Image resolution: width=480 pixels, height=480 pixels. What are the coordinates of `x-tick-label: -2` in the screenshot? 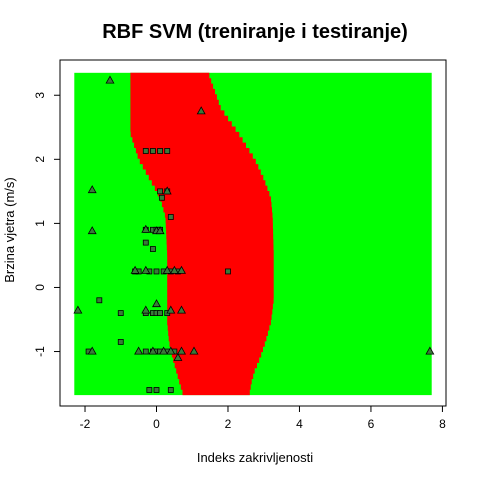 It's located at (85, 424).